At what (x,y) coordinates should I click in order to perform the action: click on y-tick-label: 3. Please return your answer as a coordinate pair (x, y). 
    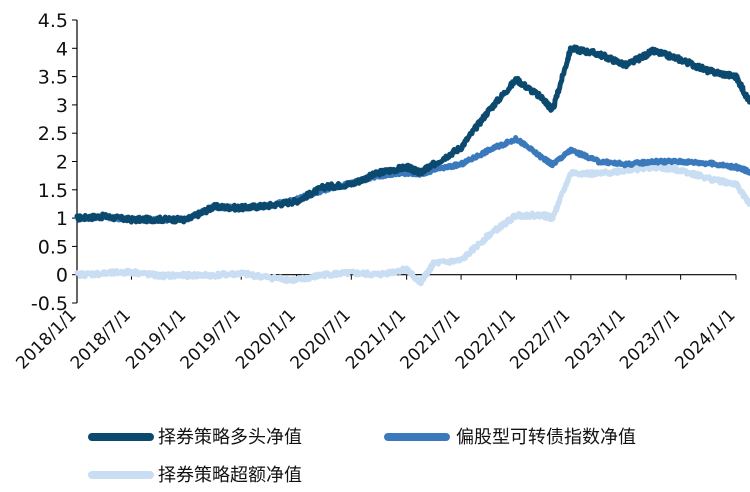
    Looking at the image, I should click on (62, 106).